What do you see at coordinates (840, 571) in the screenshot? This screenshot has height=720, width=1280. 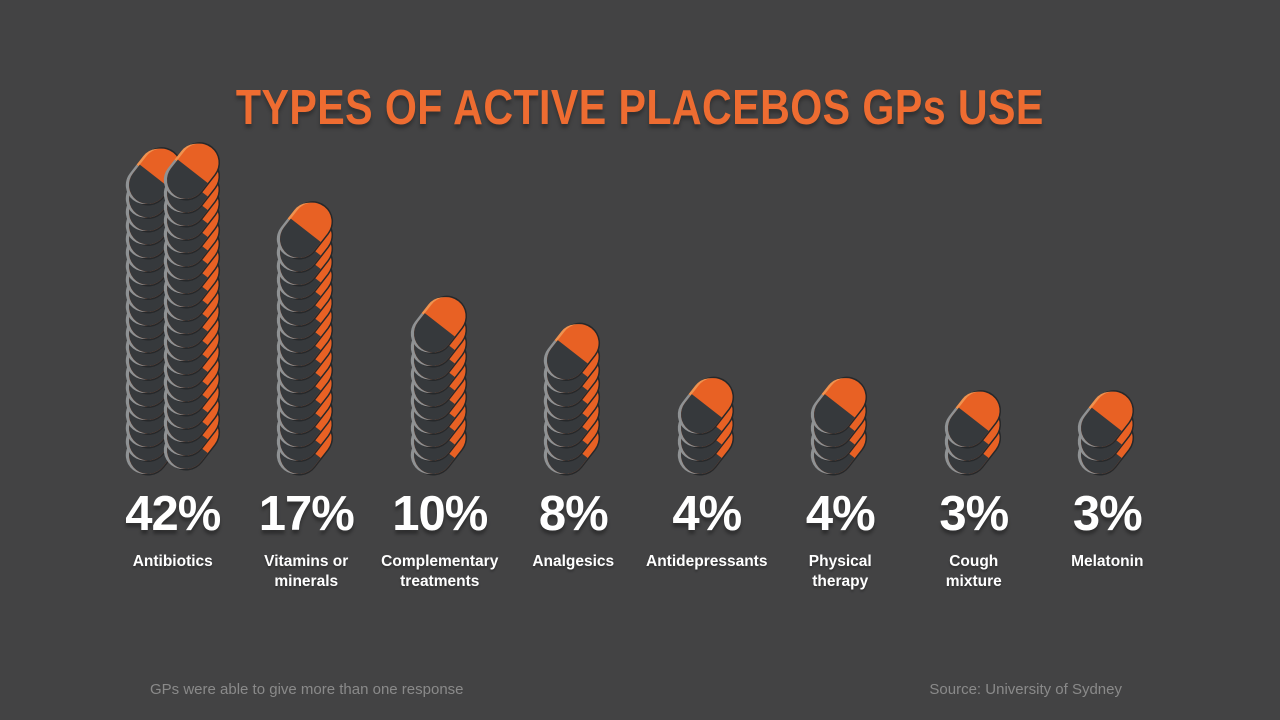 I see `category-label: Physical therapy` at bounding box center [840, 571].